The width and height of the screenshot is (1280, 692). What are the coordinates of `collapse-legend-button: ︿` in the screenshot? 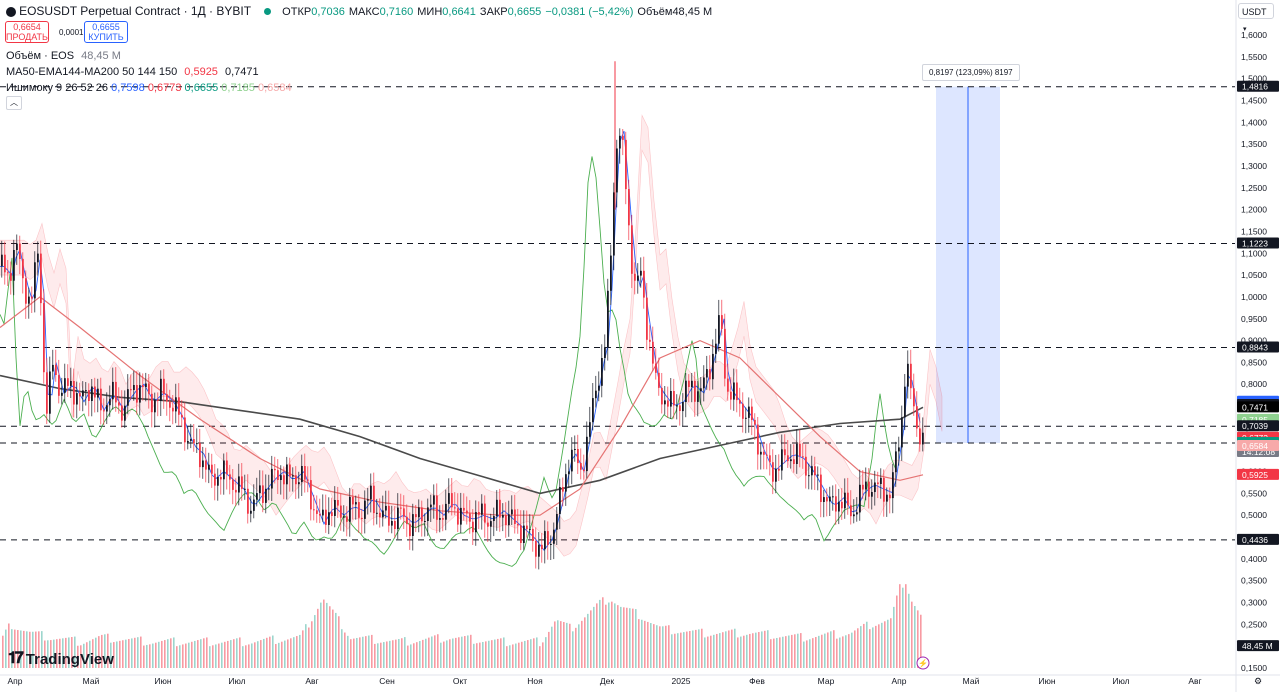 It's located at (14, 103).